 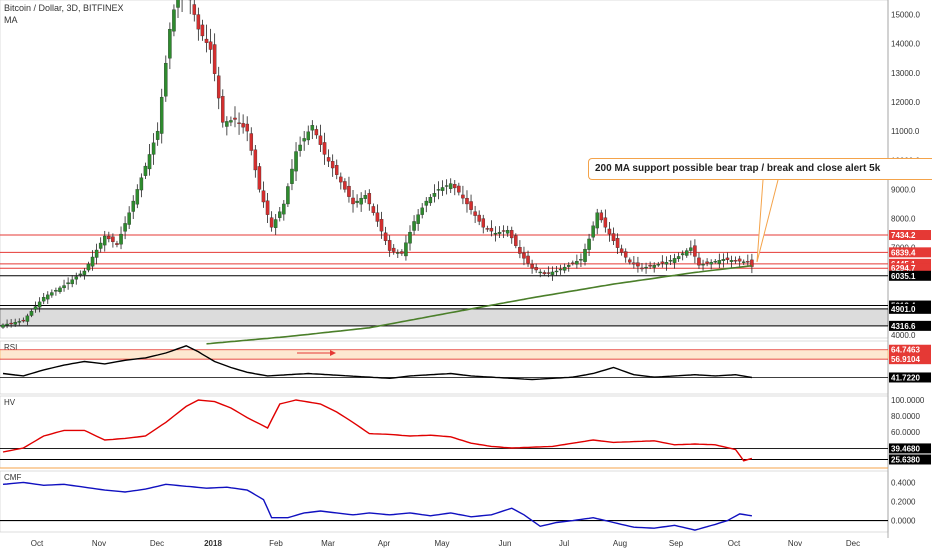 What do you see at coordinates (377, 506) in the screenshot?
I see `cmf-line` at bounding box center [377, 506].